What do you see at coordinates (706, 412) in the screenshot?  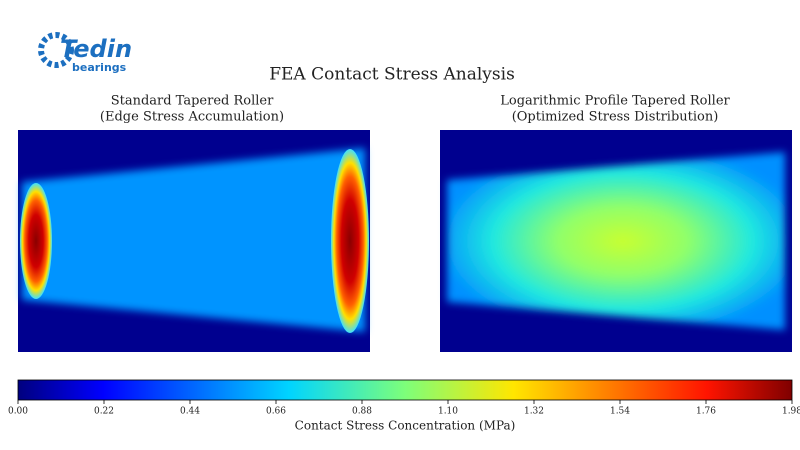 I see `colorbar-tick-label: 1.76` at bounding box center [706, 412].